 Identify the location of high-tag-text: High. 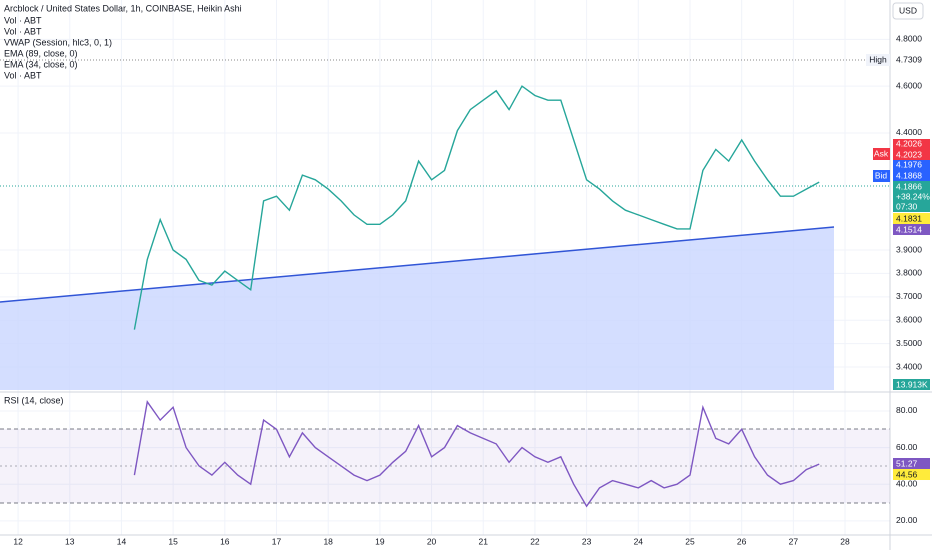
(878, 59).